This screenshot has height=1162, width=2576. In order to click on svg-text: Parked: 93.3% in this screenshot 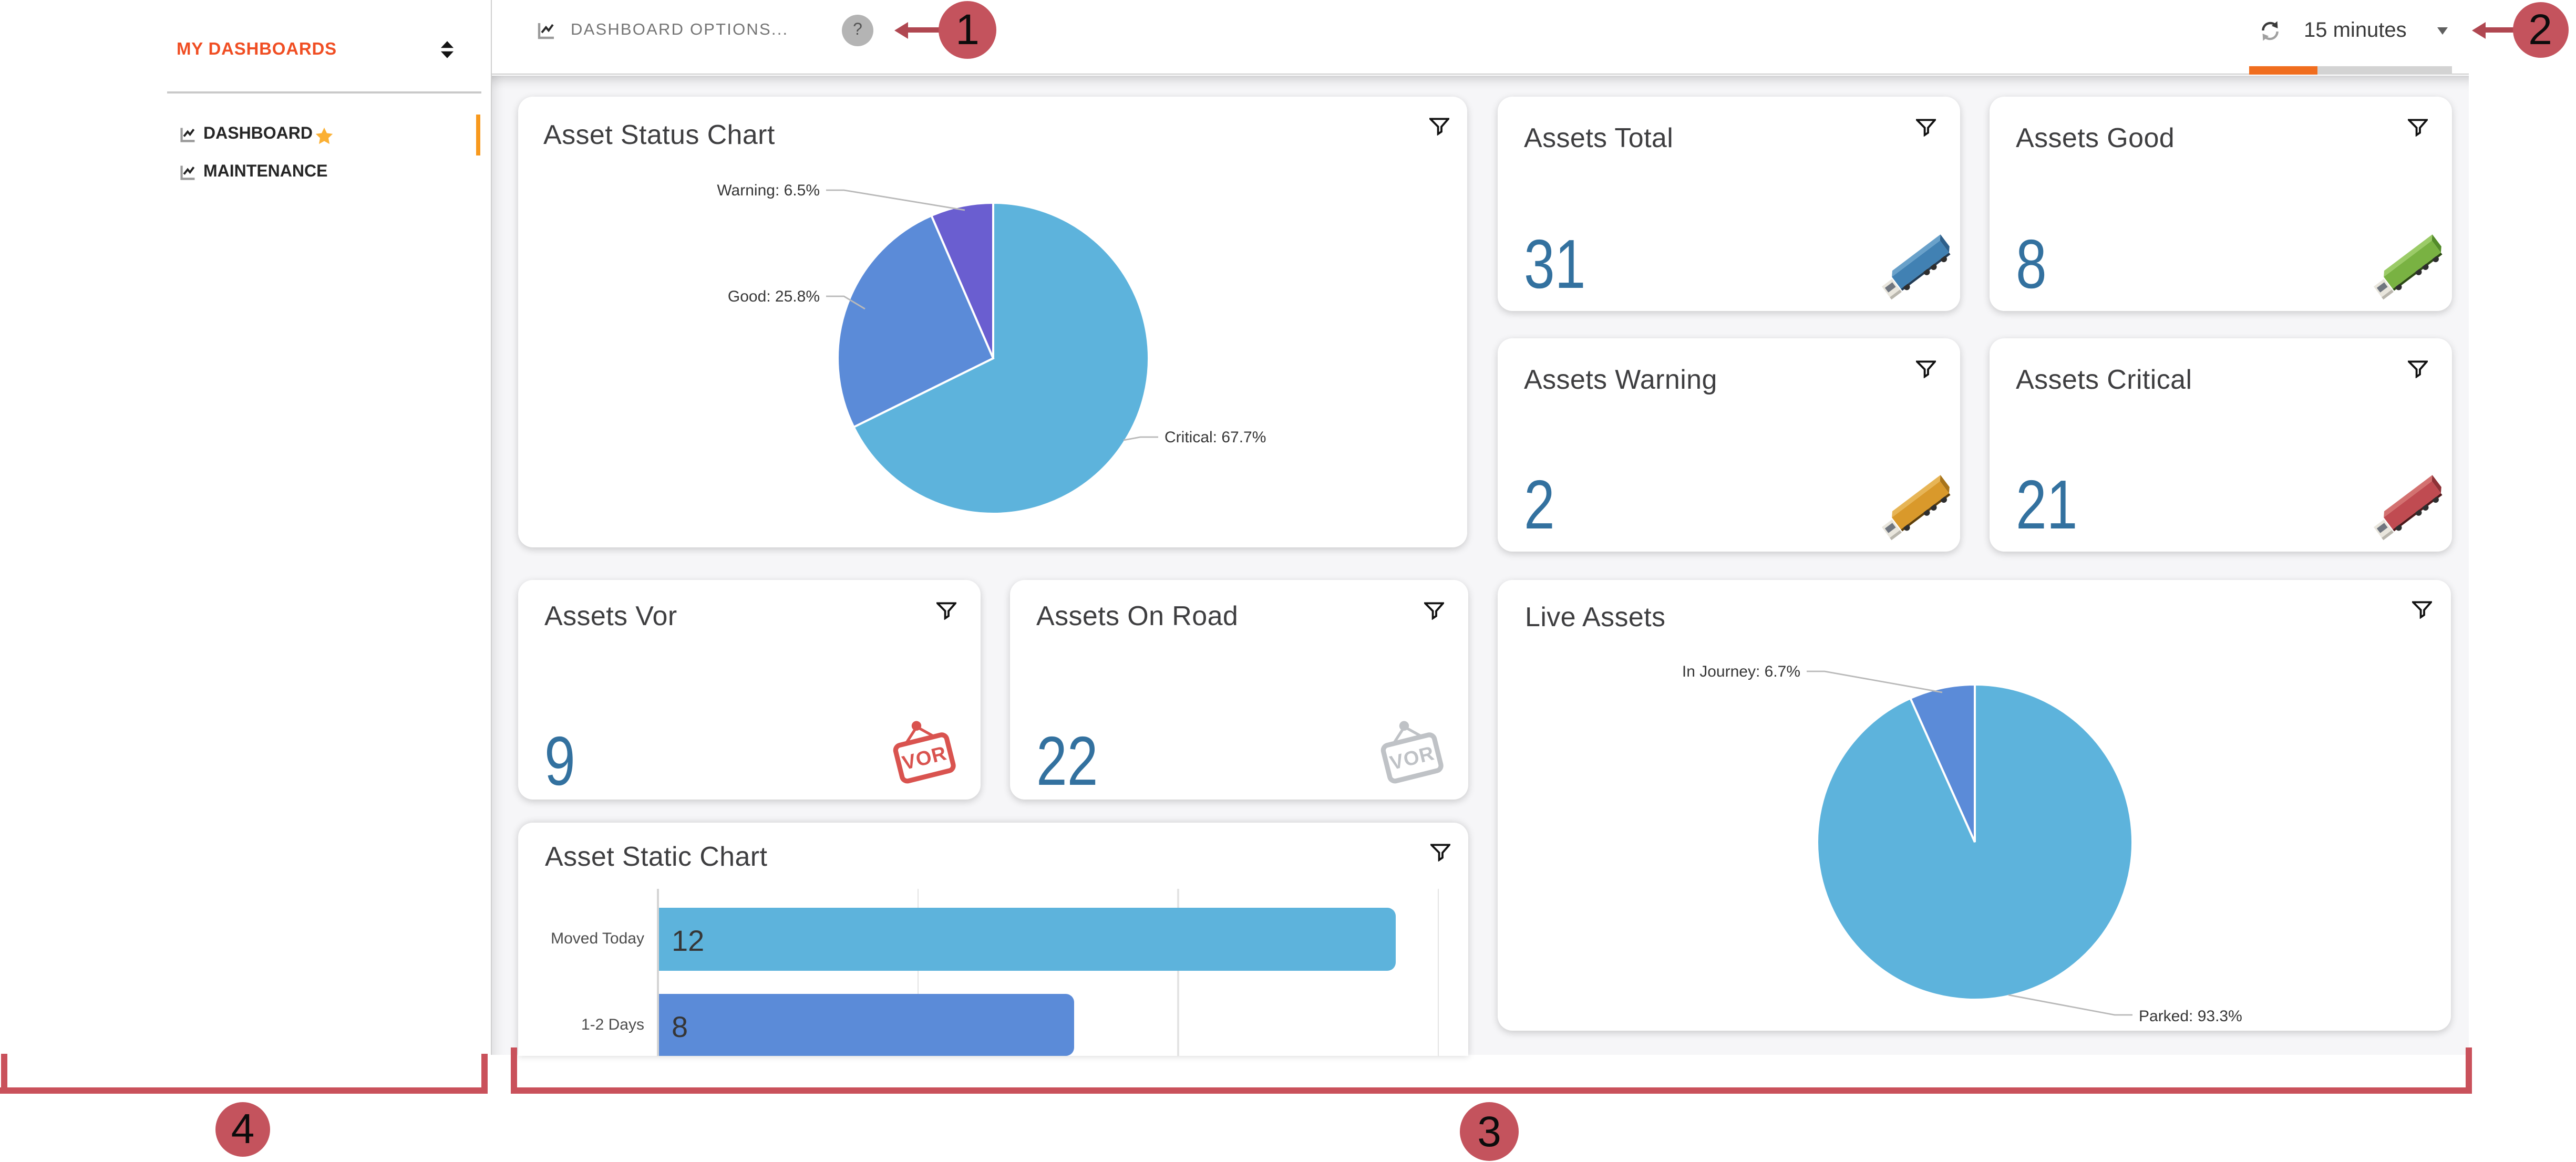, I will do `click(2190, 1016)`.